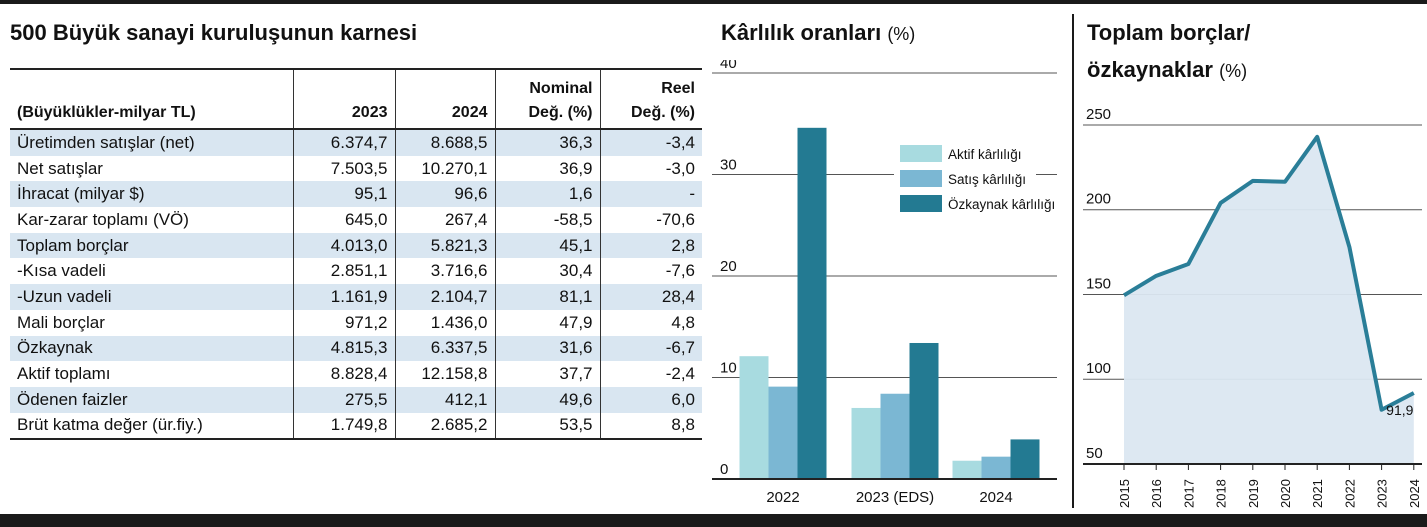 The image size is (1427, 527). Describe the element at coordinates (650, 297) in the screenshot. I see `table-cell: 28,4` at that location.